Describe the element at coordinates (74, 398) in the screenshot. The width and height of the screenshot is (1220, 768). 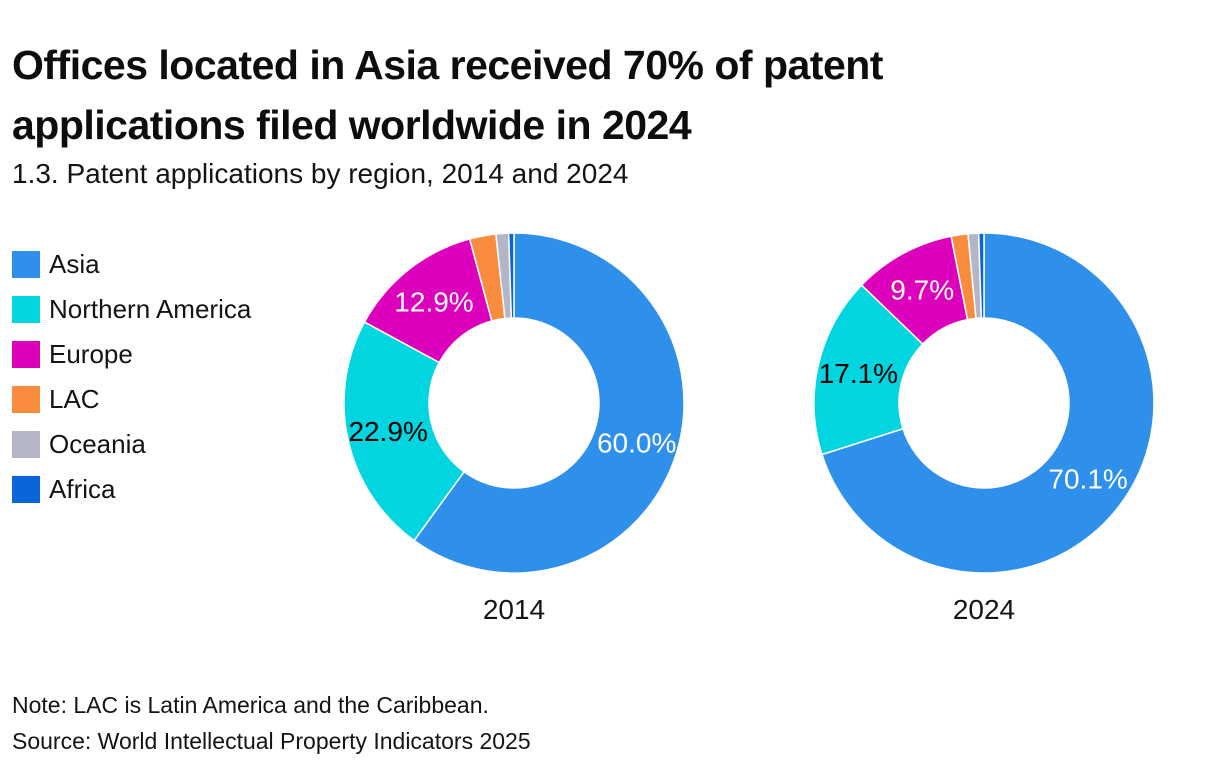
I see `legend-label-lac: LAC` at that location.